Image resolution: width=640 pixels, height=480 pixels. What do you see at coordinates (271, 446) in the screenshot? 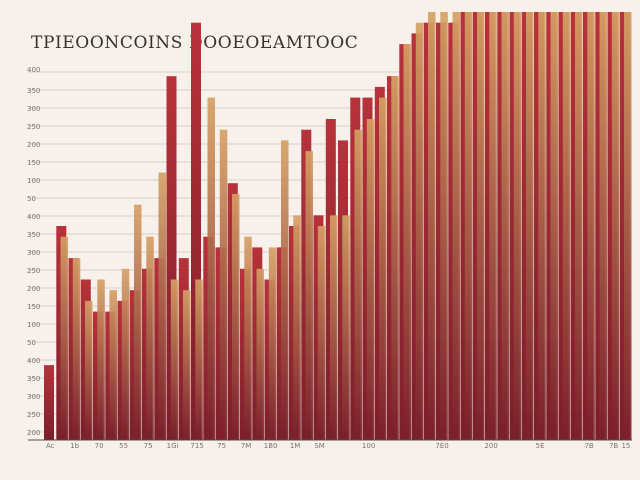
I see `x-tick-label: 1B0` at bounding box center [271, 446].